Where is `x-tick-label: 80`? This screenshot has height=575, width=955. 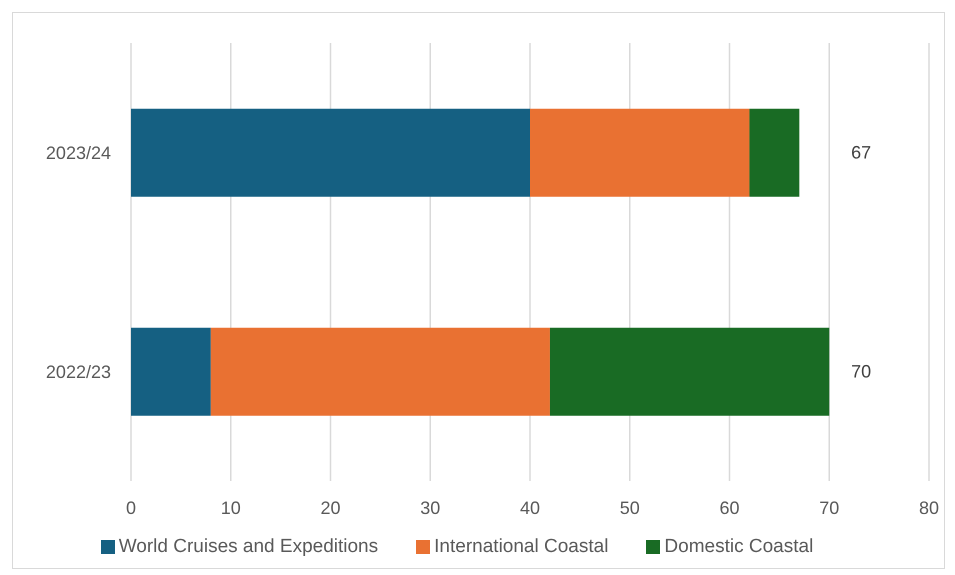
x-tick-label: 80 is located at coordinates (929, 508).